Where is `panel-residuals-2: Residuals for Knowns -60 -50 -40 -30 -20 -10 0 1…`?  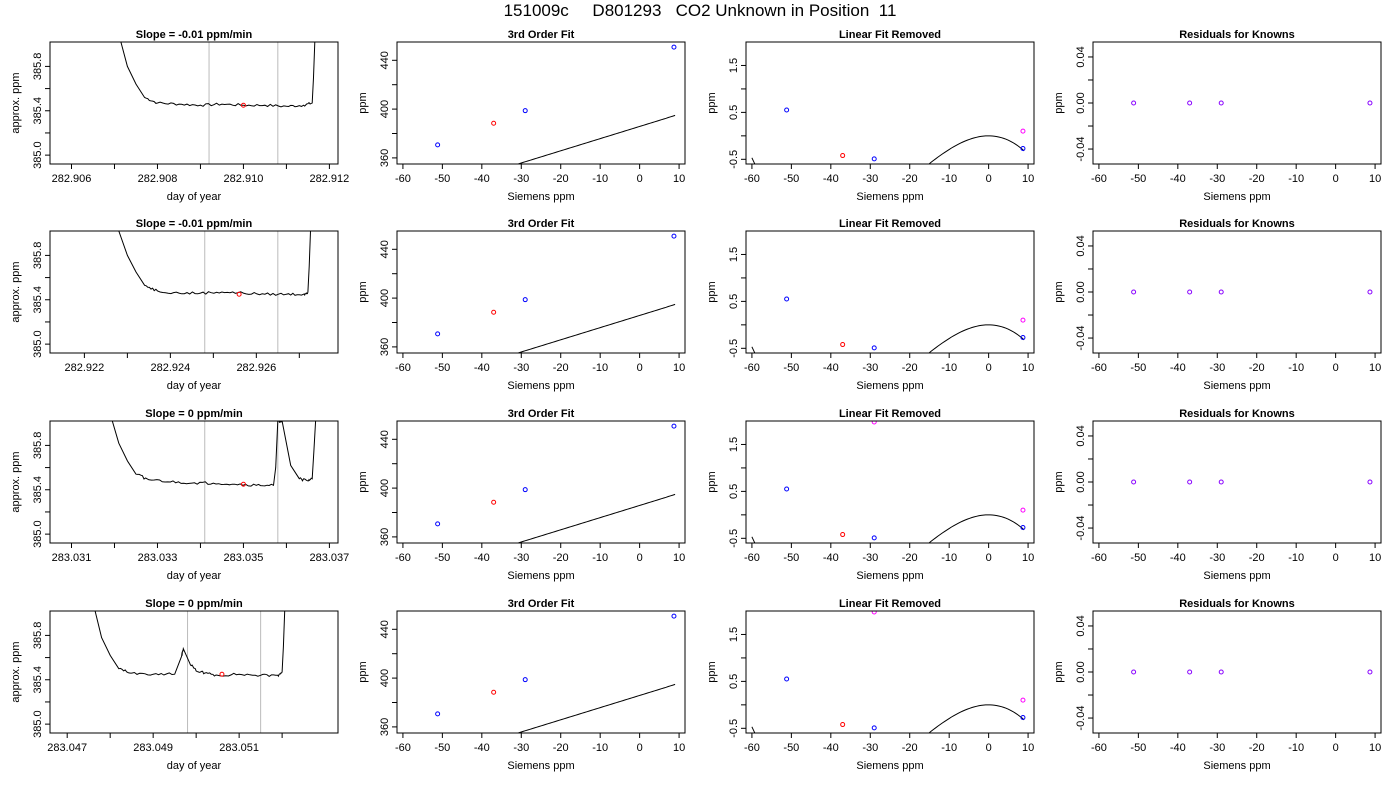 panel-residuals-2: Residuals for Knowns -60 -50 -40 -30 -20 -10 0 1… is located at coordinates (1217, 305).